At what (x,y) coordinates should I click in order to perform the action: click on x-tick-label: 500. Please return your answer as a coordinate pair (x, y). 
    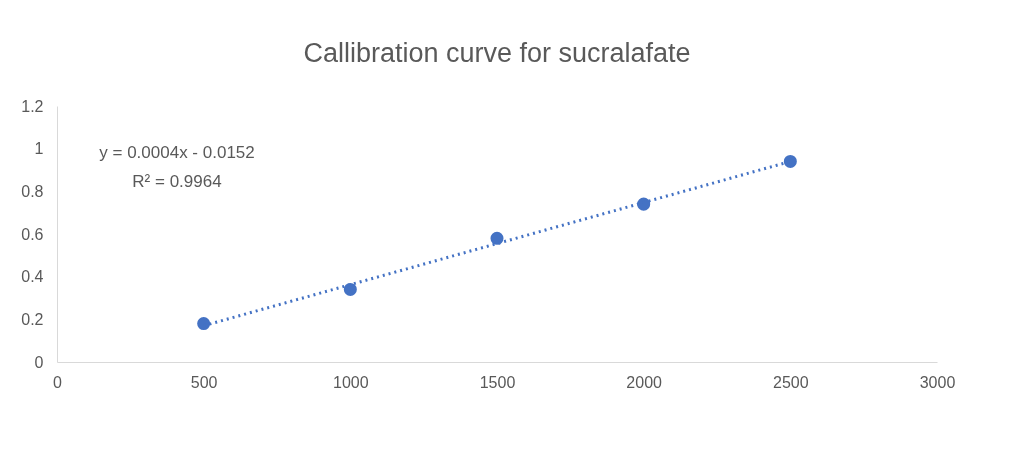
    Looking at the image, I should click on (204, 382).